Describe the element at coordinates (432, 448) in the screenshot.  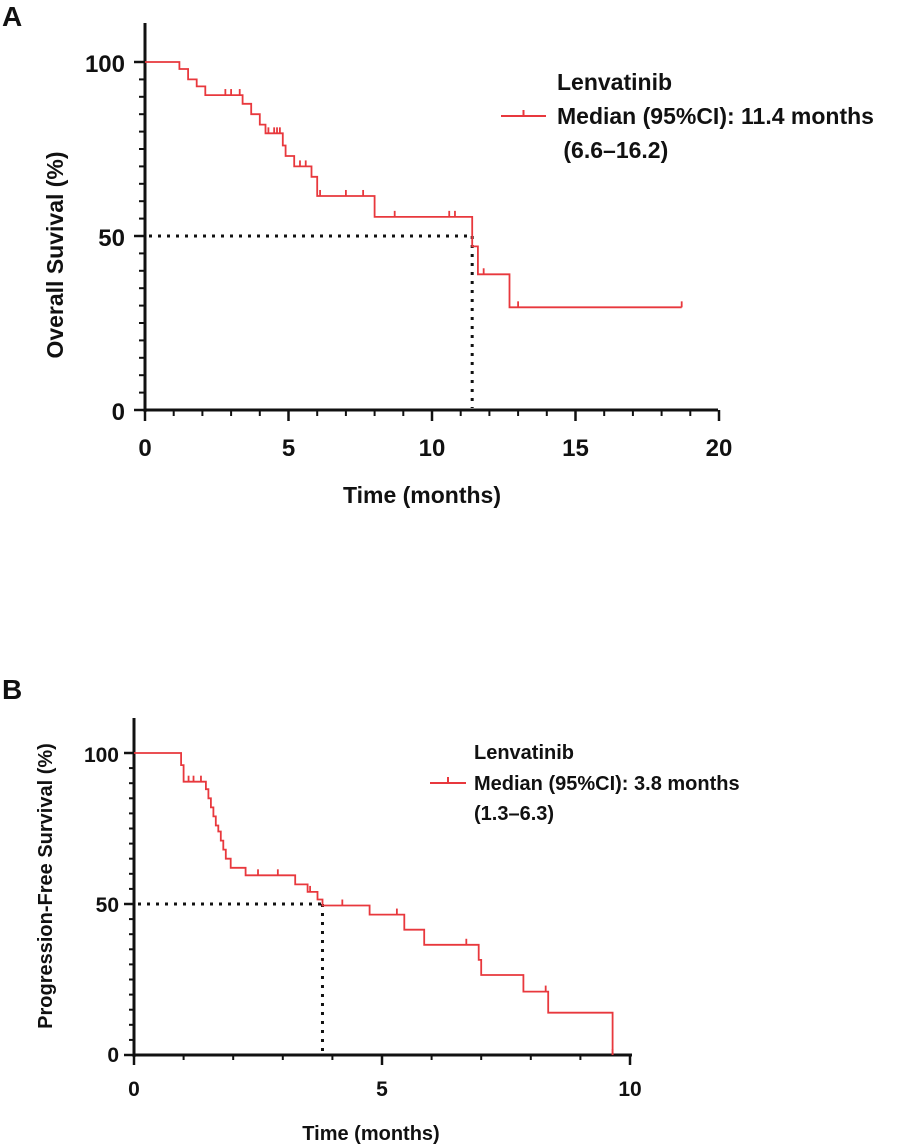
I see `panel-a-xtick-label-10: 10` at that location.